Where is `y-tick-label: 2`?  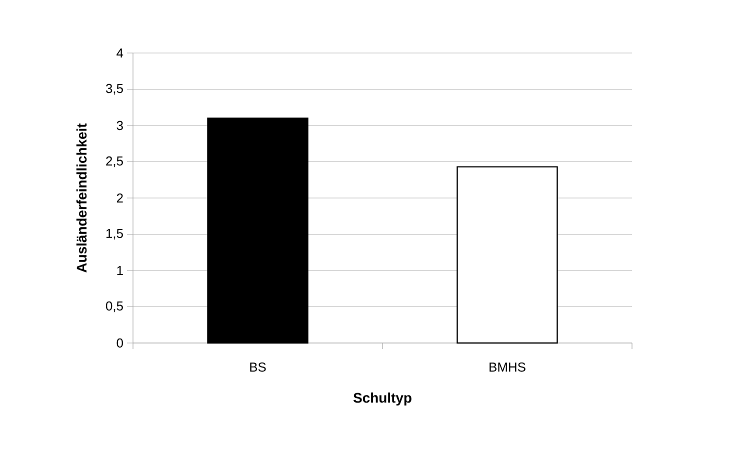 y-tick-label: 2 is located at coordinates (119, 198).